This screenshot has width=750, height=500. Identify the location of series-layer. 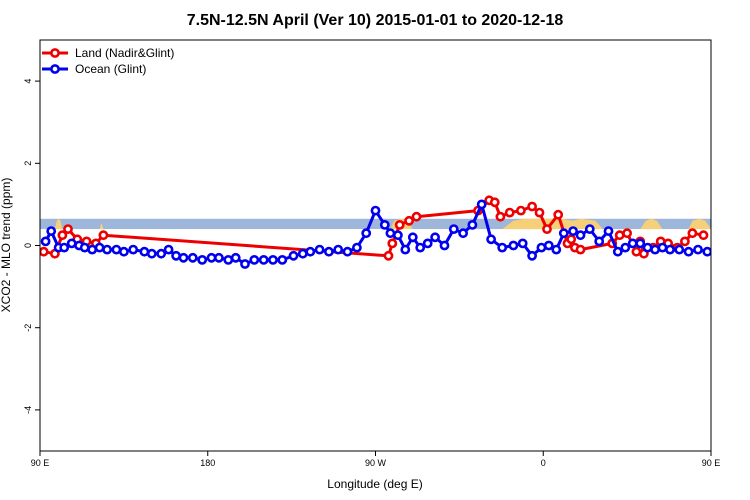
(394, 232).